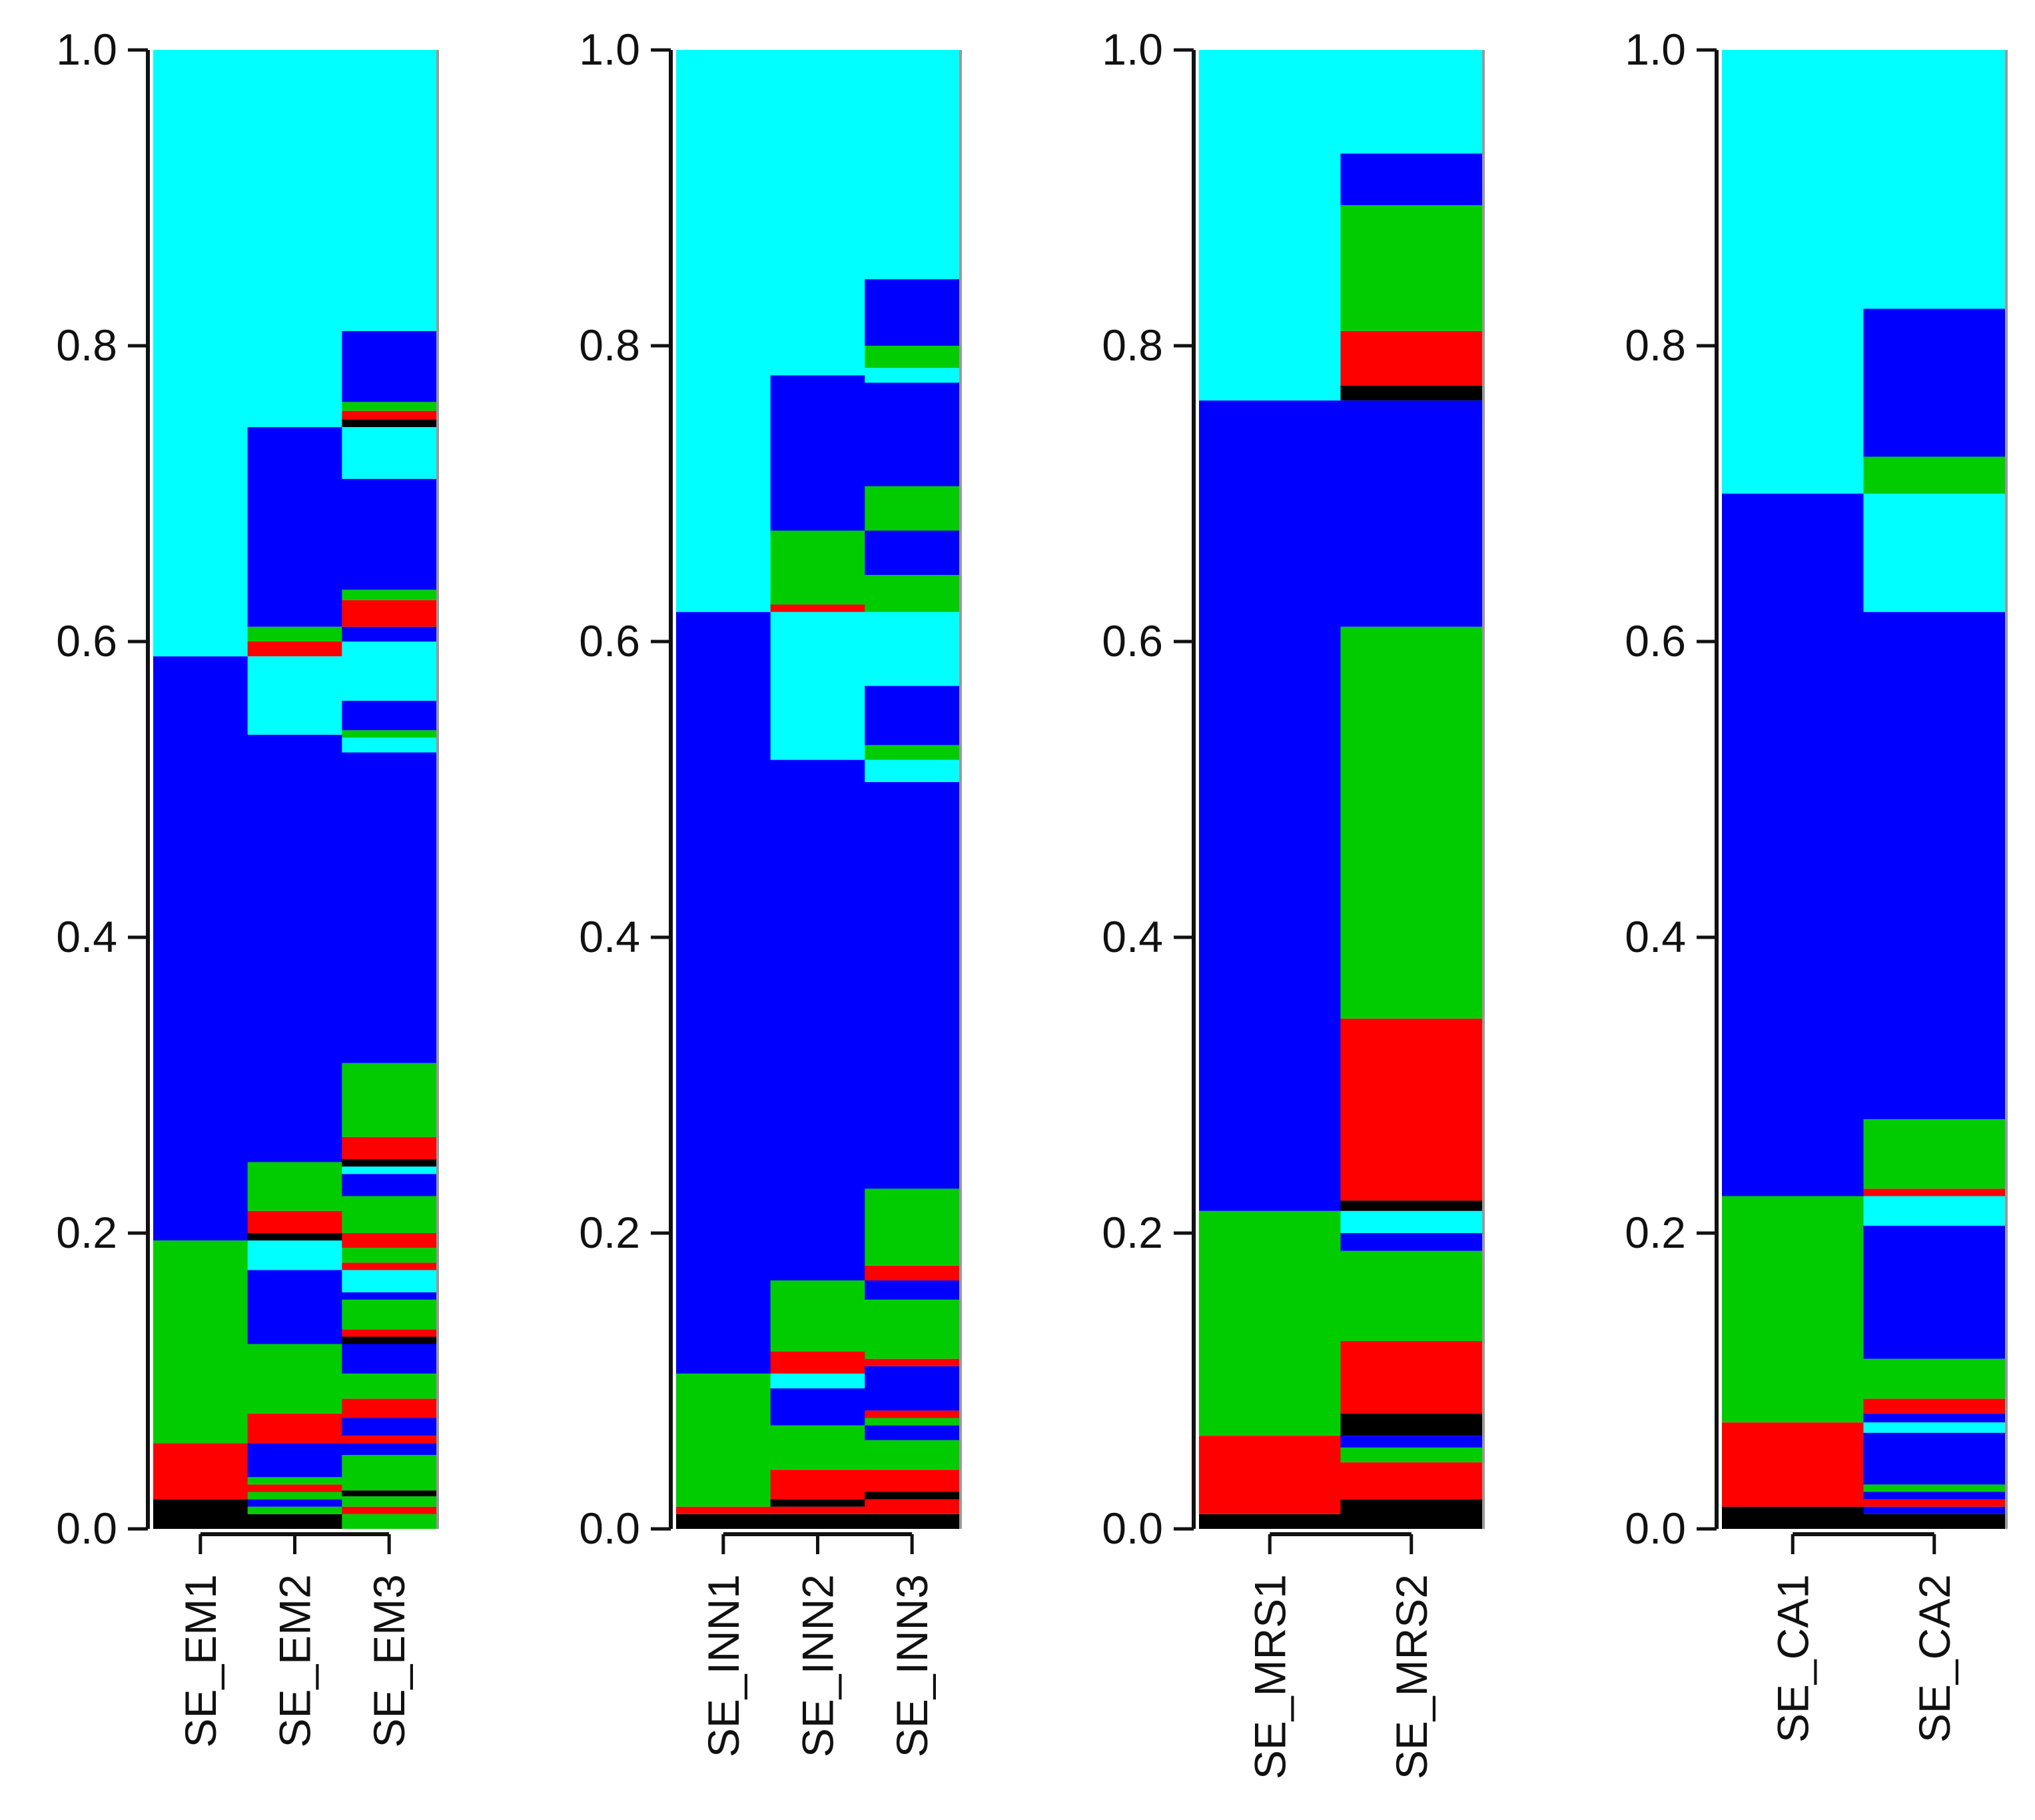  Describe the element at coordinates (389, 715) in the screenshot. I see `segment-SE_EM3-28-blue` at that location.